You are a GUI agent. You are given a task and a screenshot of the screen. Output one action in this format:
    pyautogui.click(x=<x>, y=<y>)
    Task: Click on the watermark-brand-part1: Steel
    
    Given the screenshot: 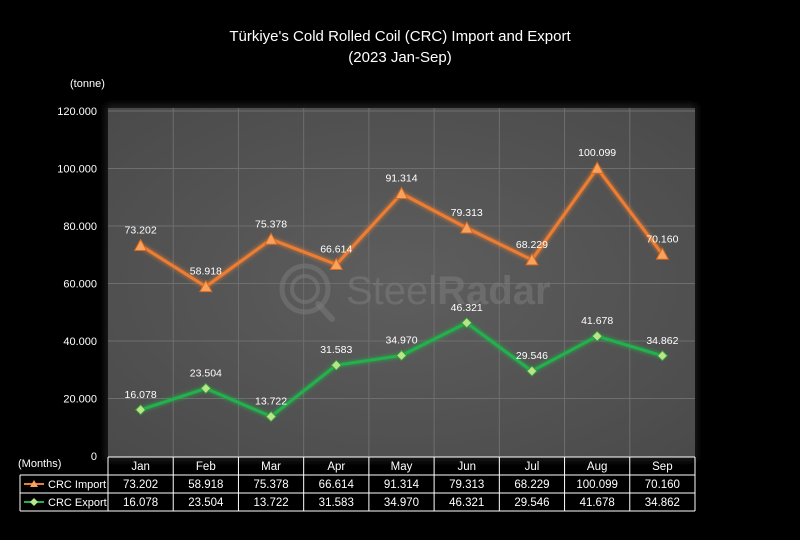 What is the action you would take?
    pyautogui.click(x=391, y=291)
    